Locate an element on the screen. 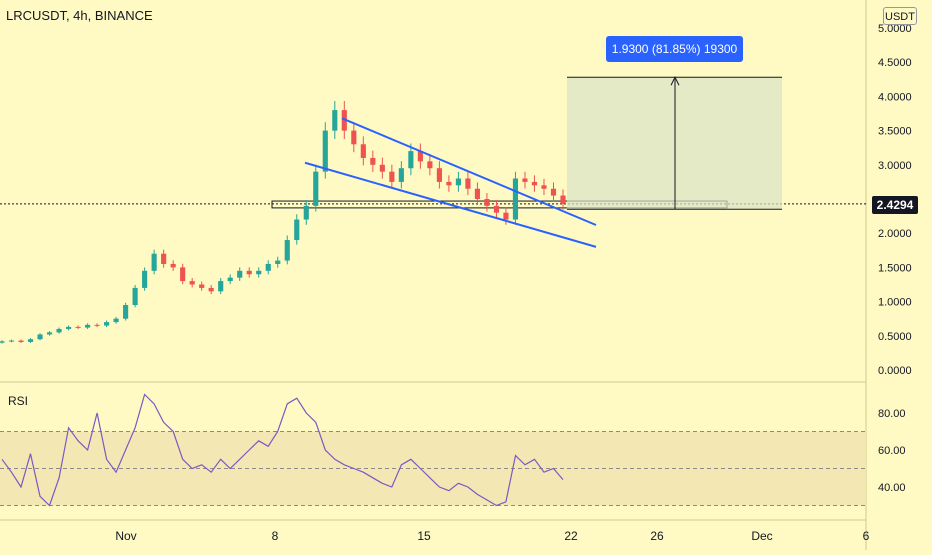  wedge-lower-line is located at coordinates (450, 204).